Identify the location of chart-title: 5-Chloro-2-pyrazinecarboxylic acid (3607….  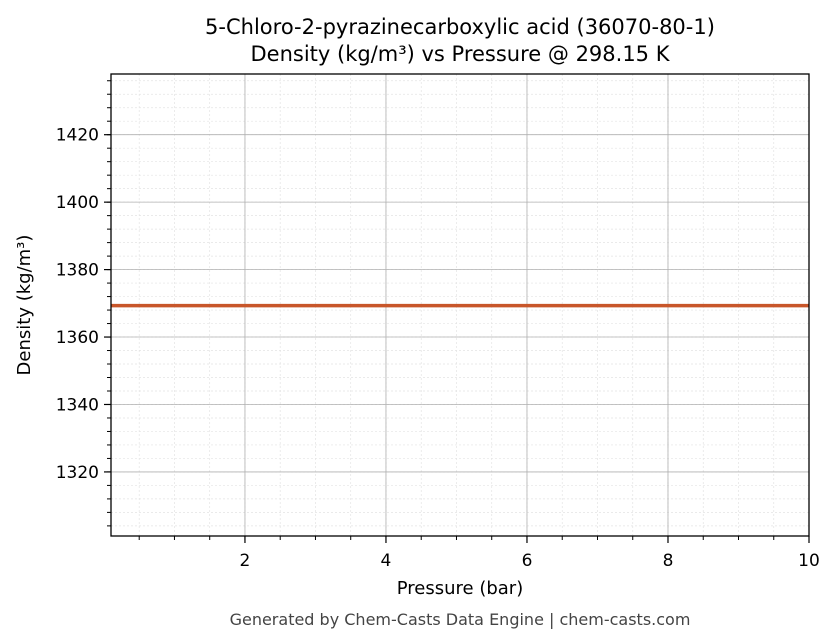
(460, 27).